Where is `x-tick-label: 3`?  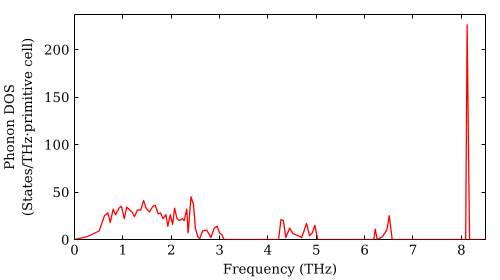 x-tick-label: 3 is located at coordinates (219, 251).